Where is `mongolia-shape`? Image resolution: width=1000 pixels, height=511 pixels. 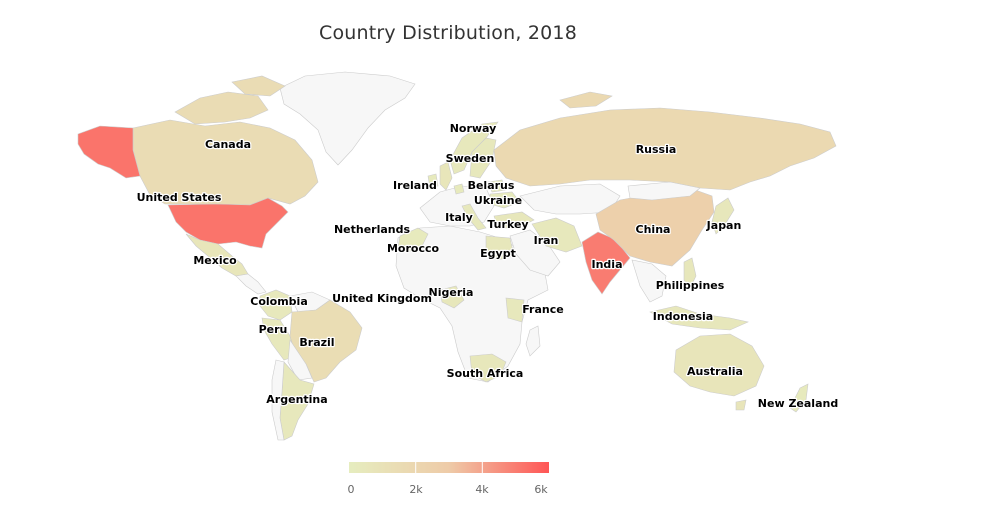
mongolia-shape is located at coordinates (664, 191).